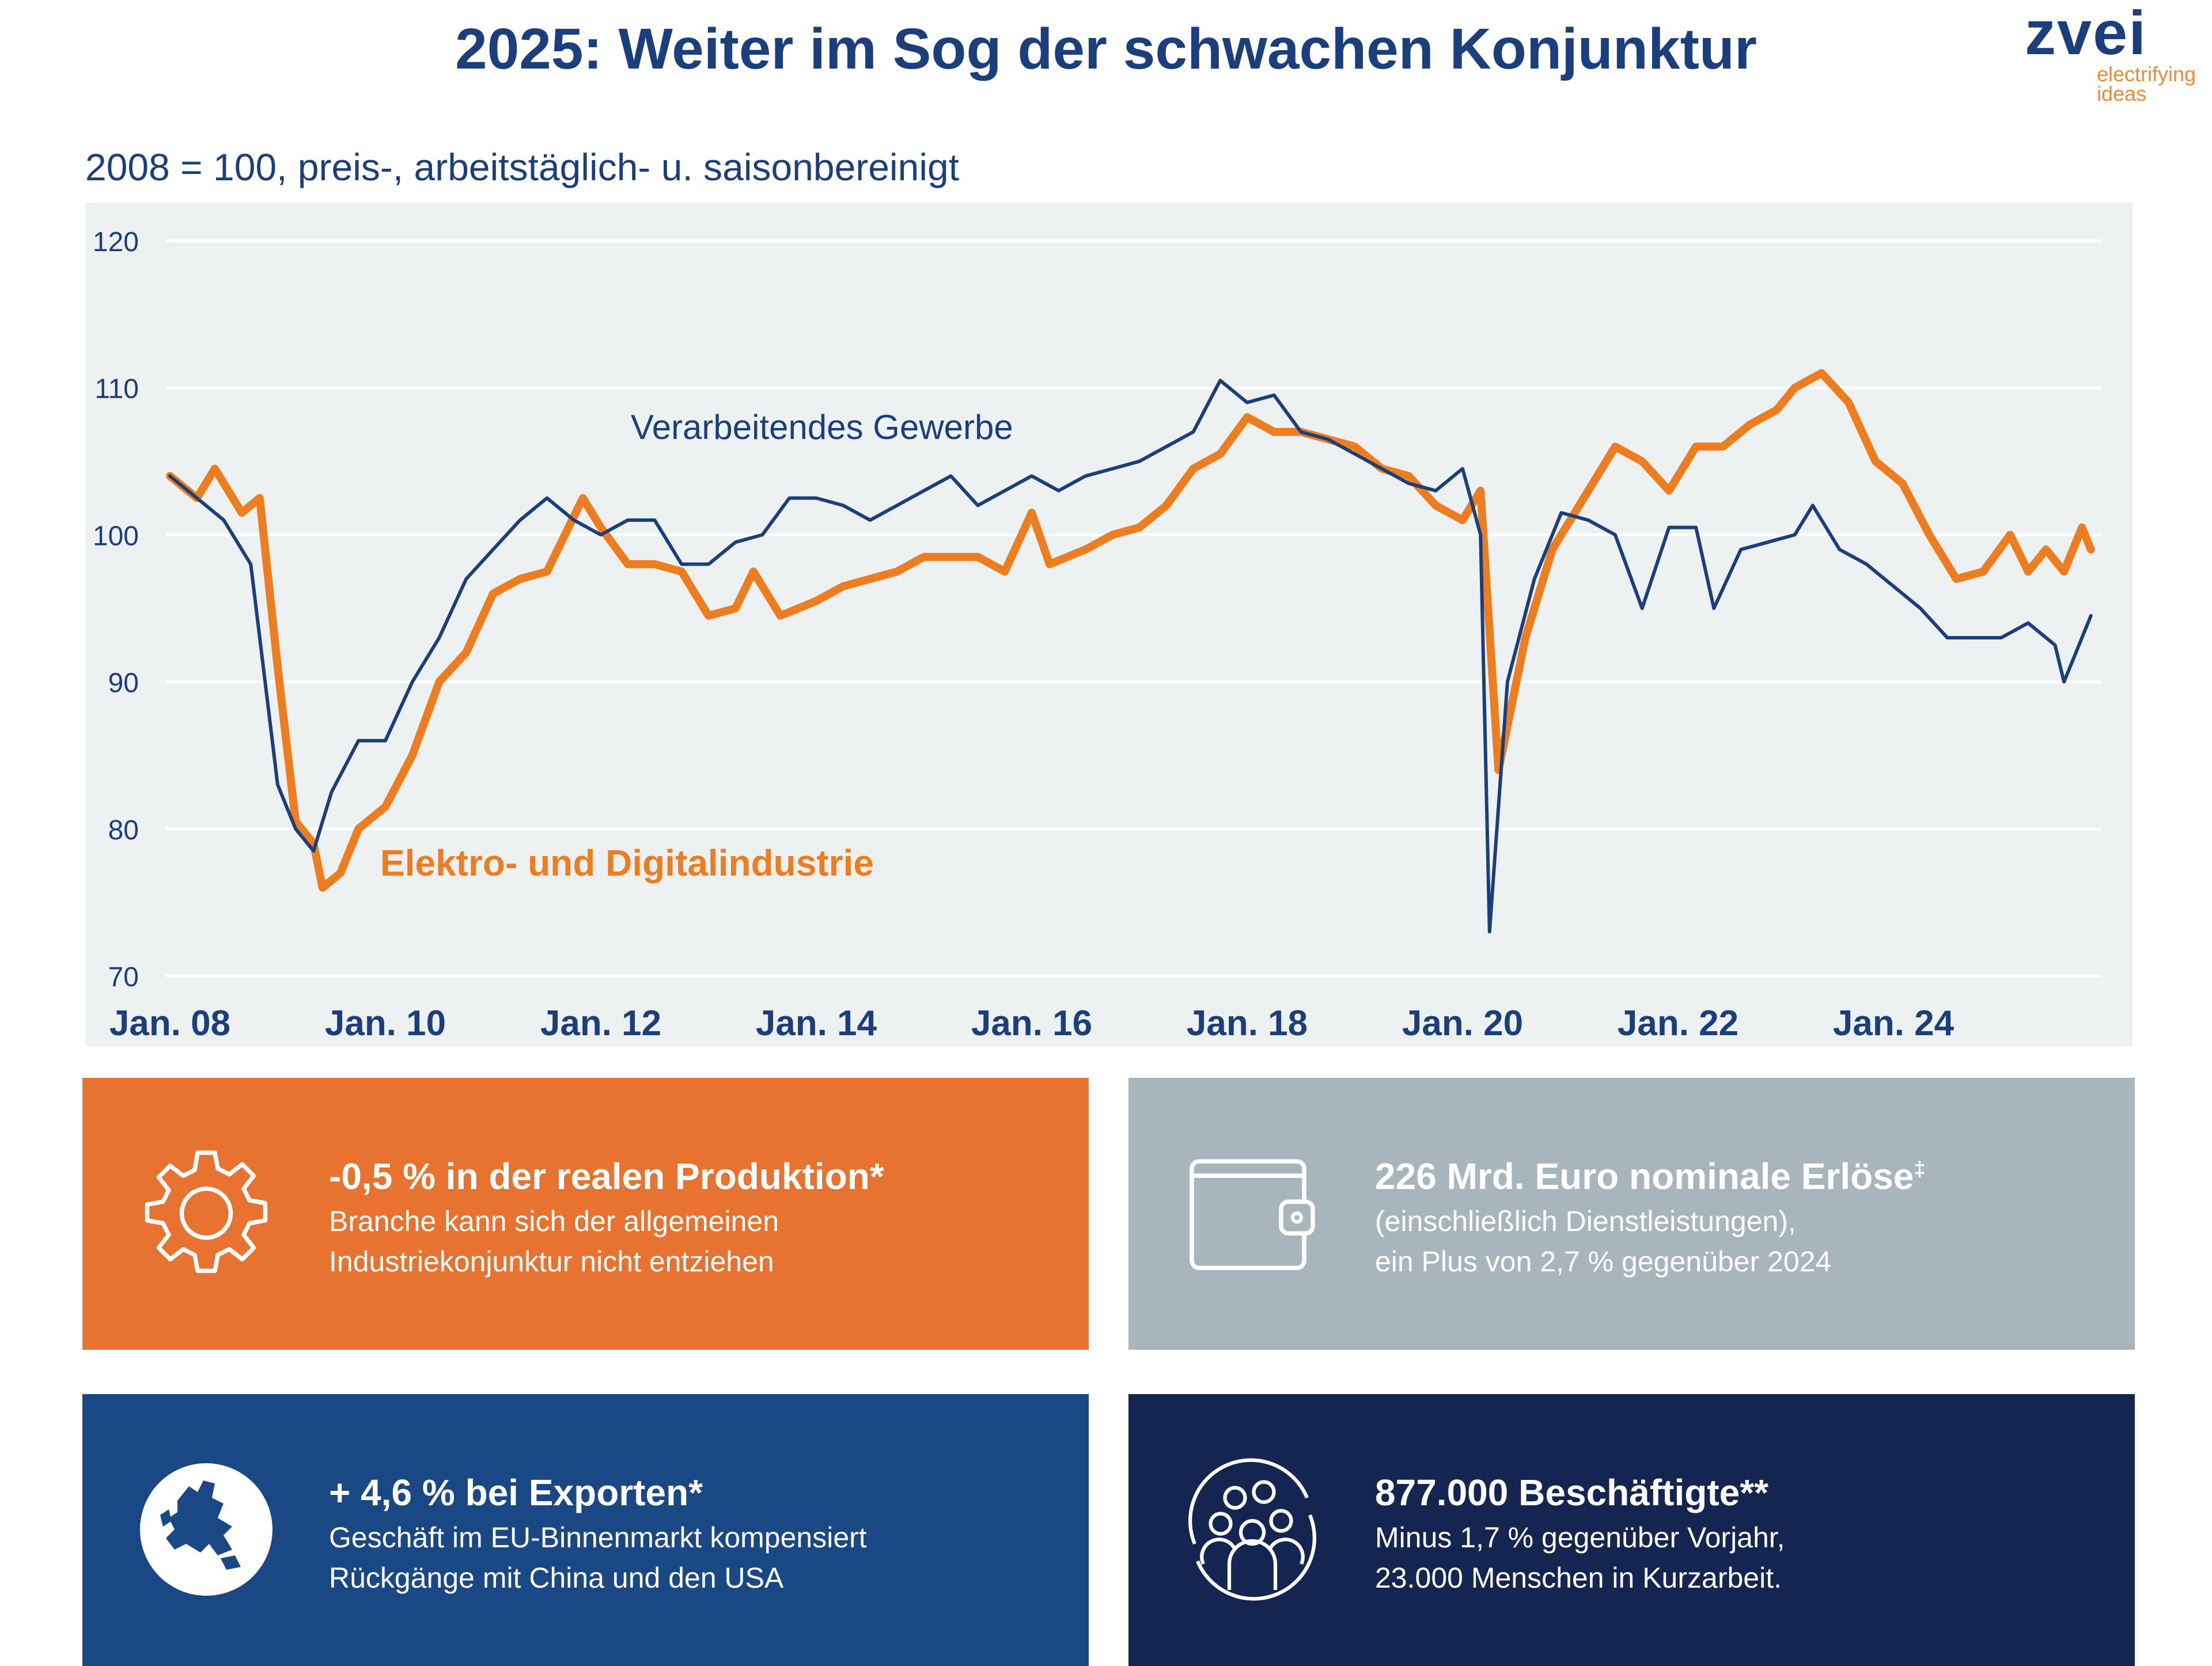 Image resolution: width=2212 pixels, height=1666 pixels. I want to click on card-text-line: ein Plus von 2,7 % gegenüber 2024, so click(1603, 1261).